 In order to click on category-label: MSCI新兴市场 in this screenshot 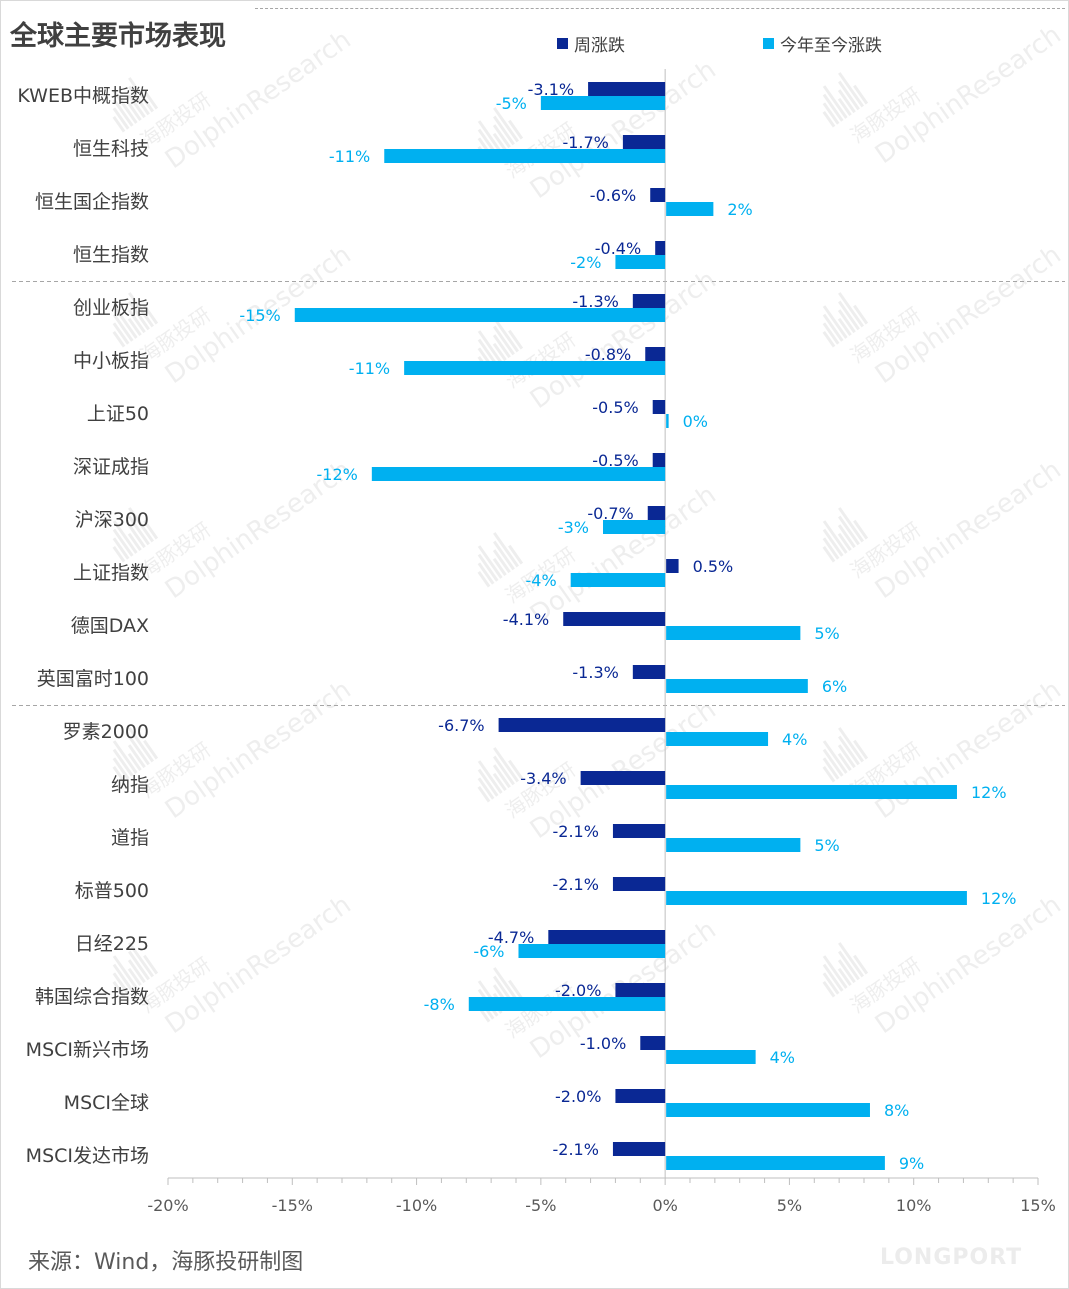, I will do `click(87, 1050)`.